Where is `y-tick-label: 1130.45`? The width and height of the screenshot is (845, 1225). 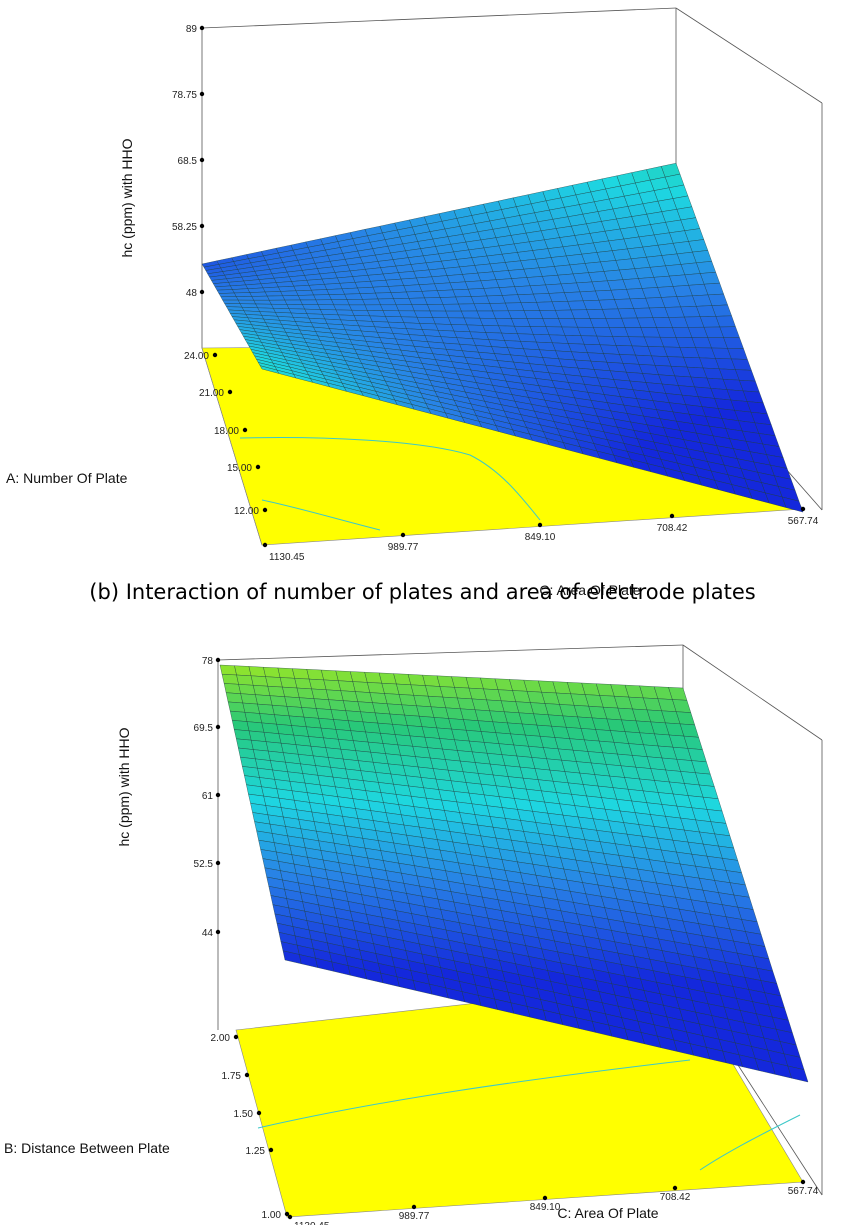 y-tick-label: 1130.45 is located at coordinates (312, 1223).